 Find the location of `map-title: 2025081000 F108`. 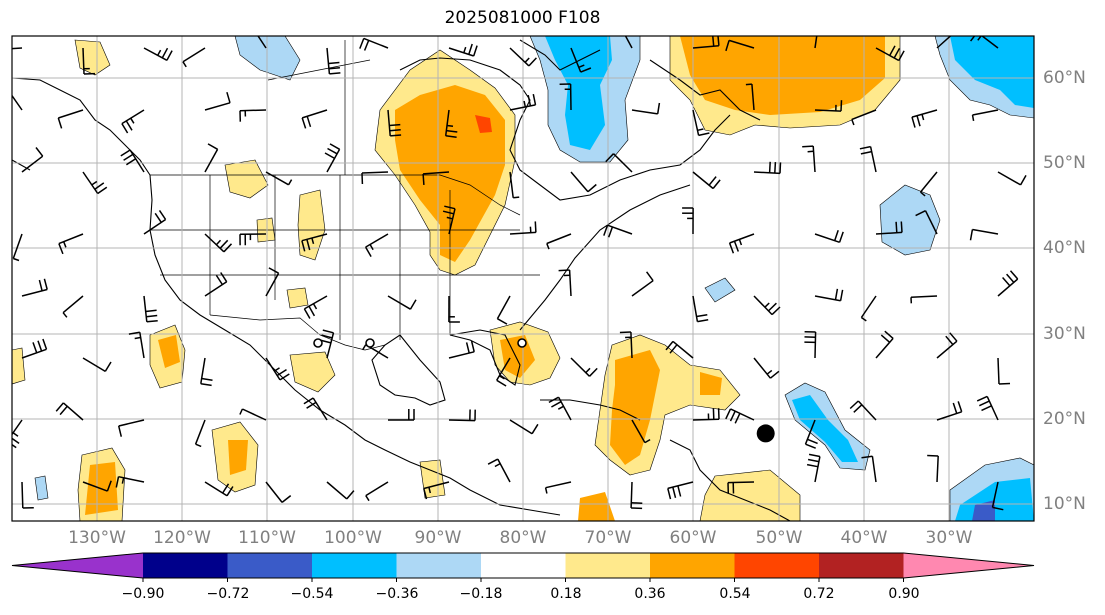

map-title: 2025081000 F108 is located at coordinates (522, 18).